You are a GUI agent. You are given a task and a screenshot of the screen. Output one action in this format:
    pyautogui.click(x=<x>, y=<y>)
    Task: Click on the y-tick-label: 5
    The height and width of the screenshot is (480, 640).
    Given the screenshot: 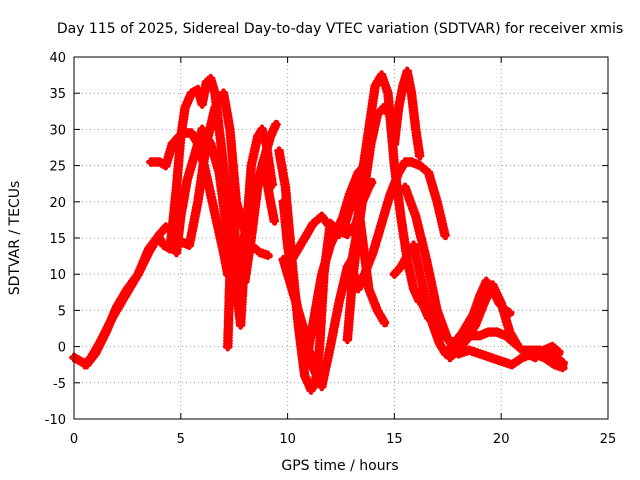 What is the action you would take?
    pyautogui.click(x=62, y=311)
    